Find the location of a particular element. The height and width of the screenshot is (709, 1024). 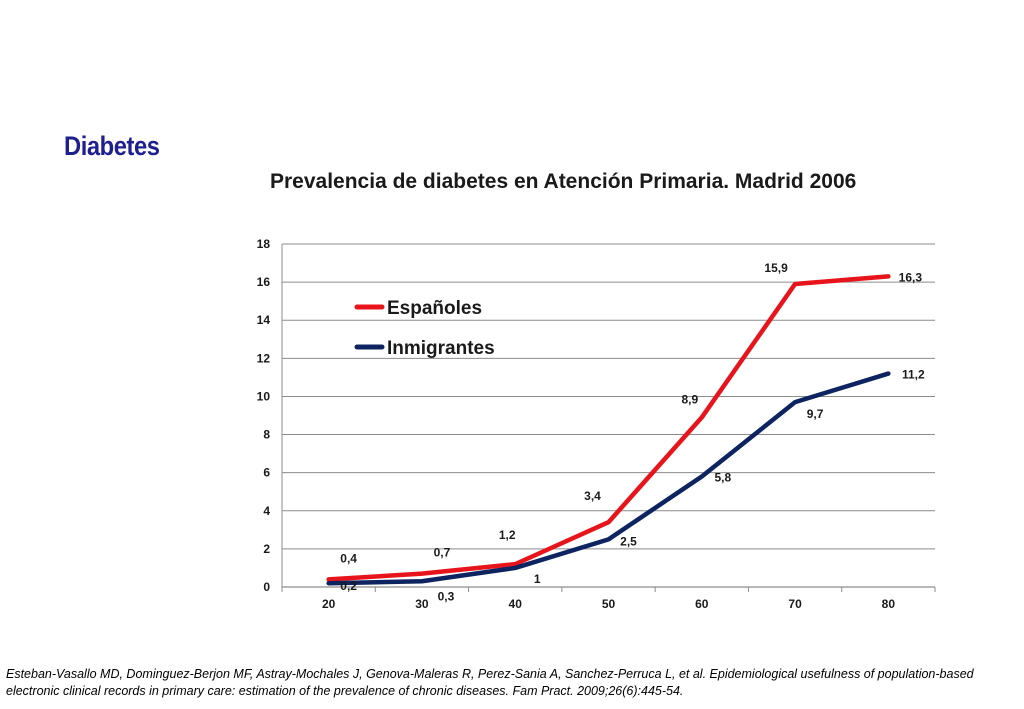

data-label: 16,3 is located at coordinates (911, 277).